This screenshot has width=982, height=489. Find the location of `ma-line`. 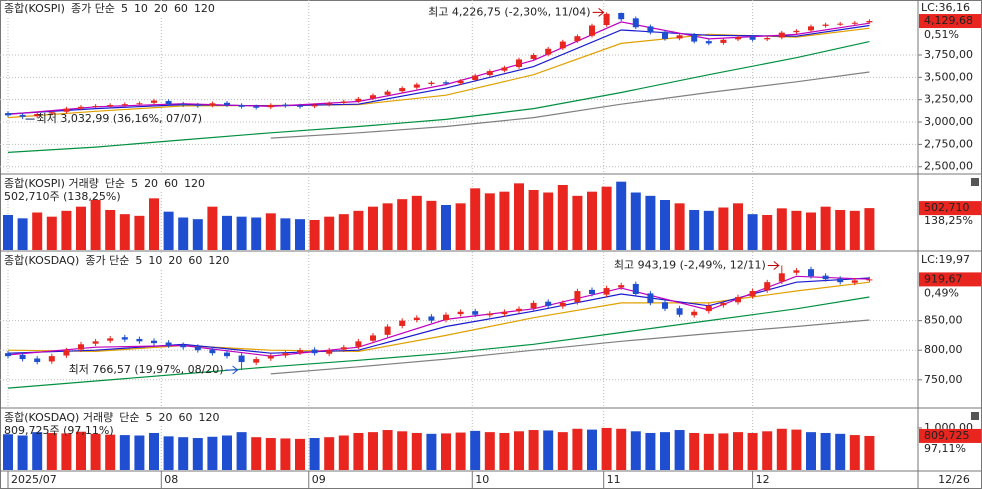

ma-line is located at coordinates (570, 105).